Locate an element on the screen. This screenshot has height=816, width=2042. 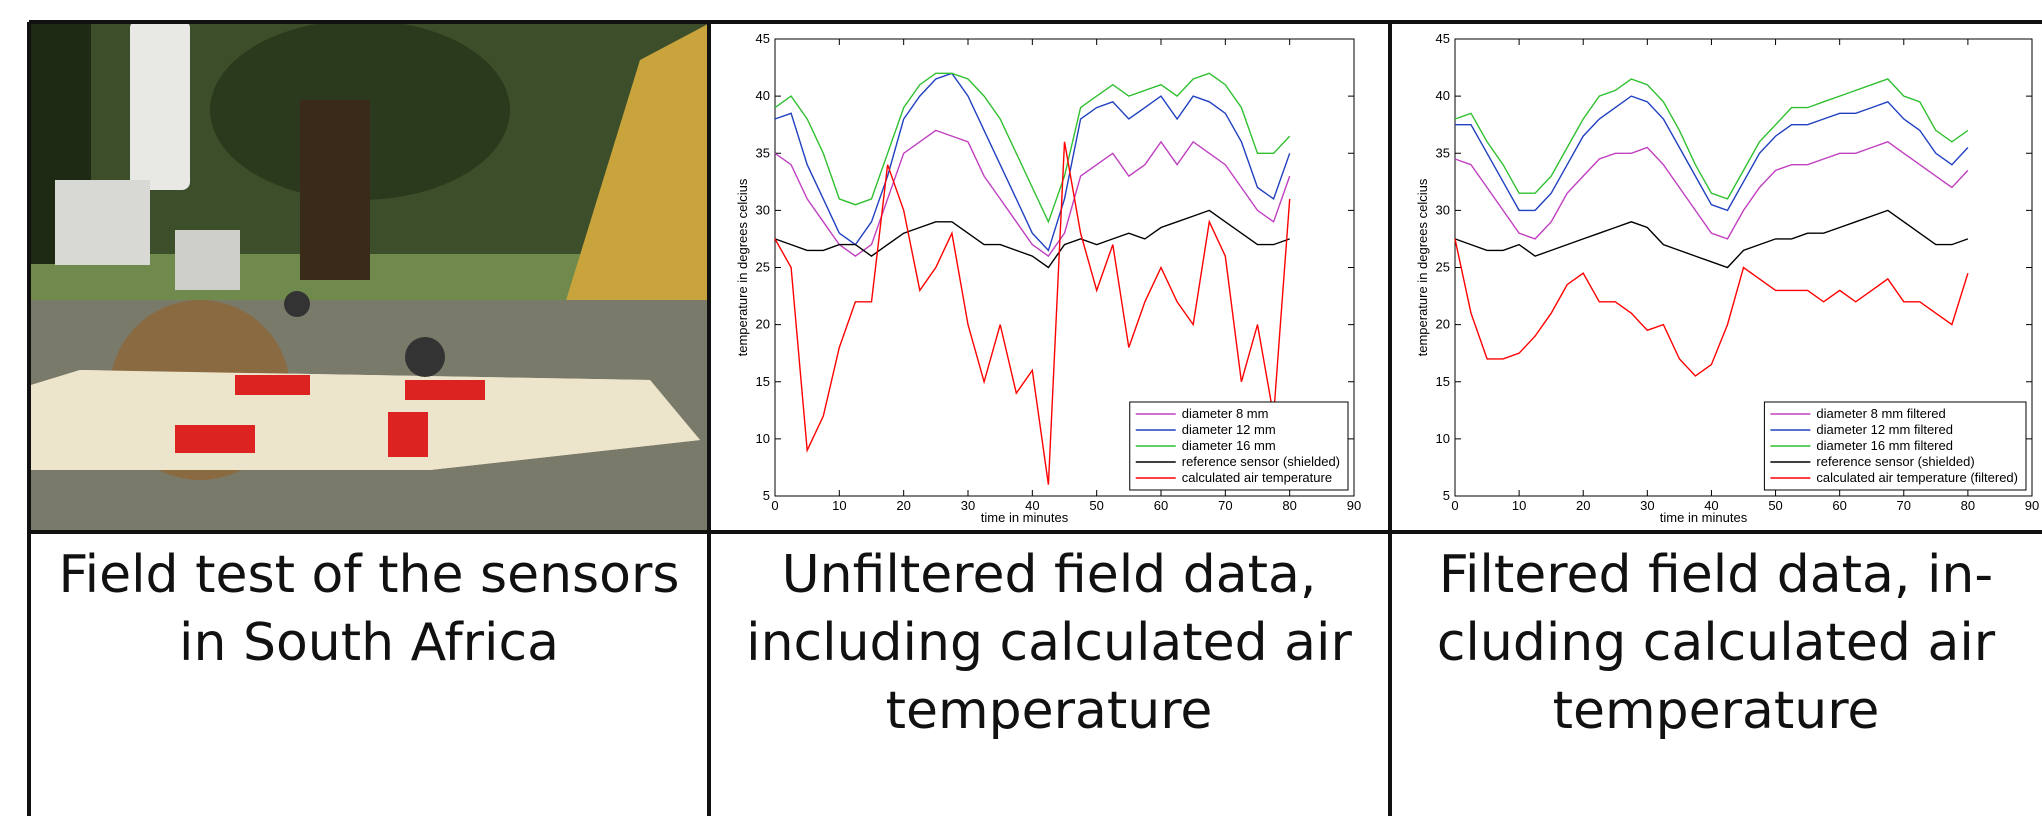
legend-label: diameter 12 mm is located at coordinates (1229, 429).